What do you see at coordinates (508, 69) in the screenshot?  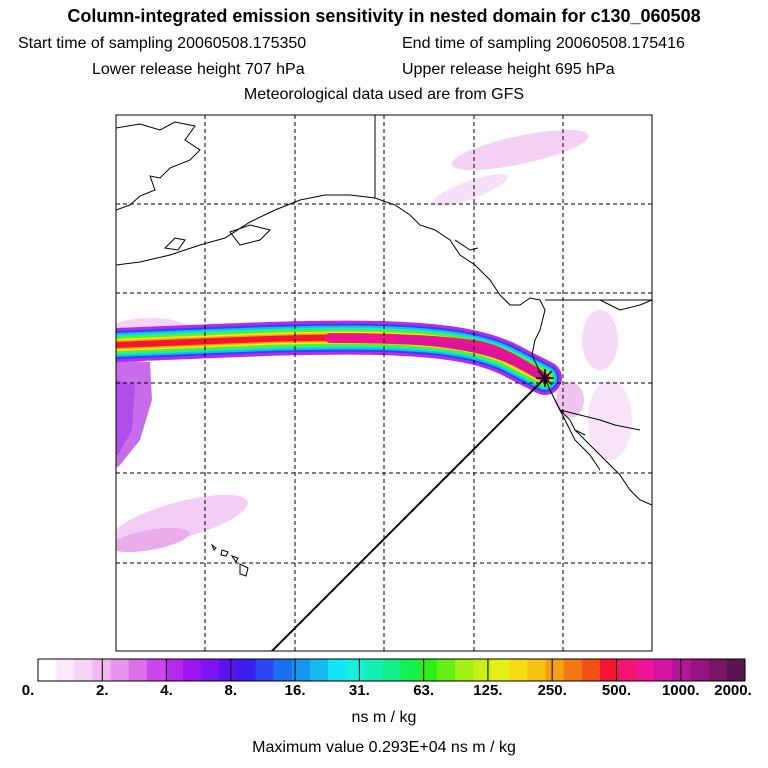 I see `upper-release-label: Upper release height 695 hPa` at bounding box center [508, 69].